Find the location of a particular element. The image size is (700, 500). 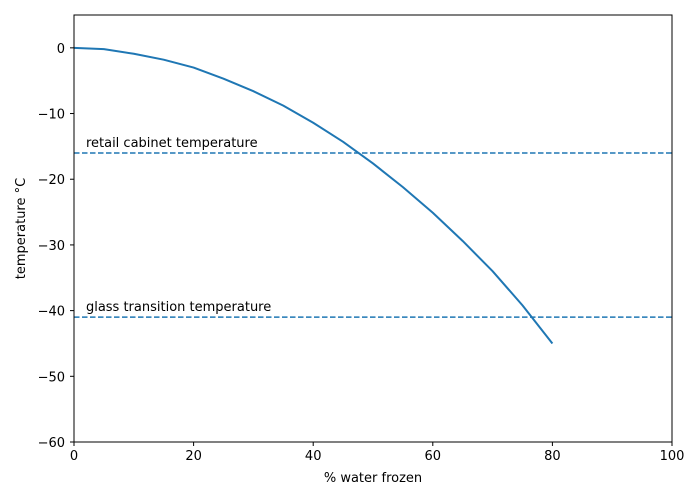

x-tick-label: 60 is located at coordinates (433, 456).